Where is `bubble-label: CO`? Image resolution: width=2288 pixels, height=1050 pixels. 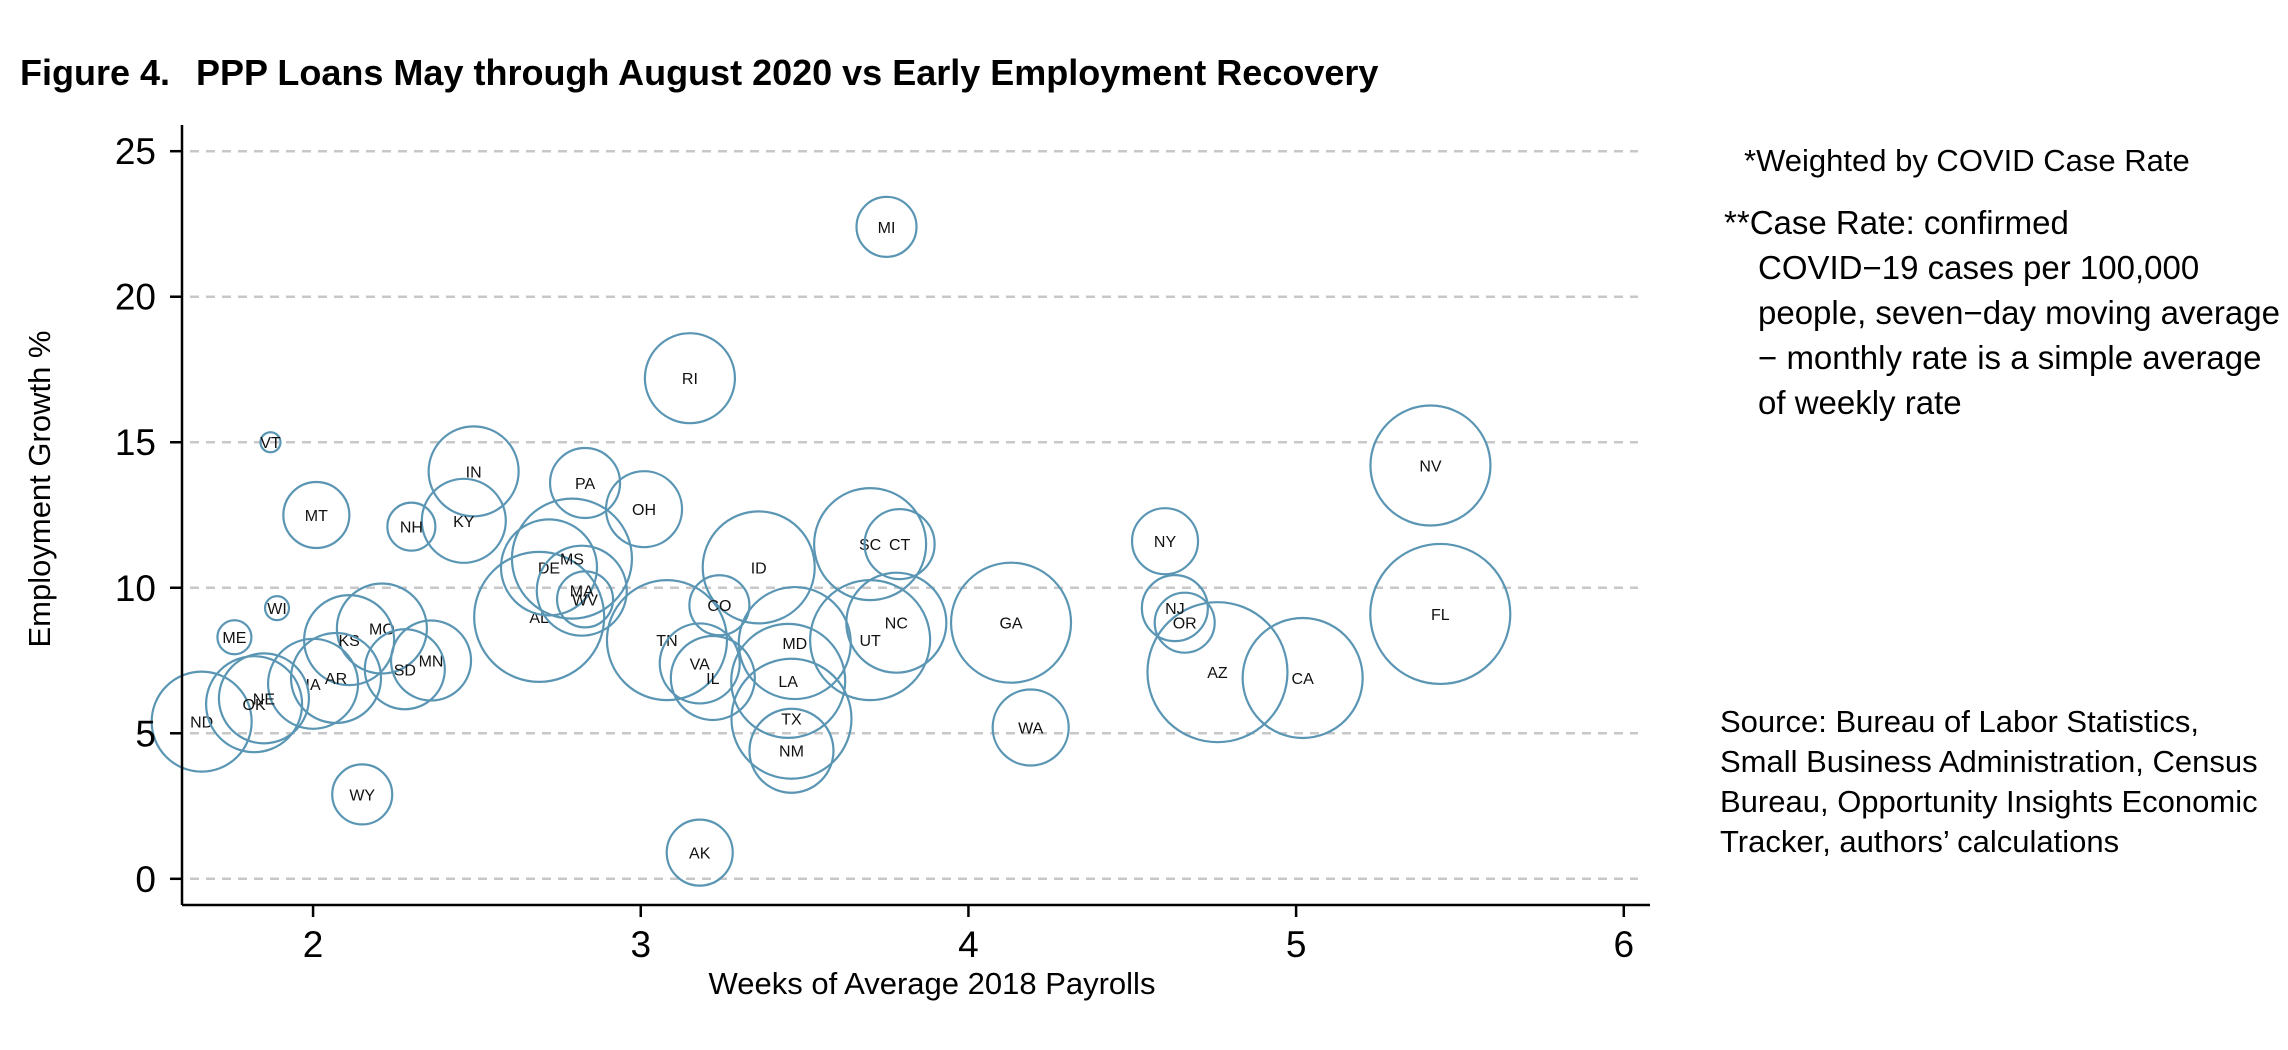
bubble-label: CO is located at coordinates (719, 606).